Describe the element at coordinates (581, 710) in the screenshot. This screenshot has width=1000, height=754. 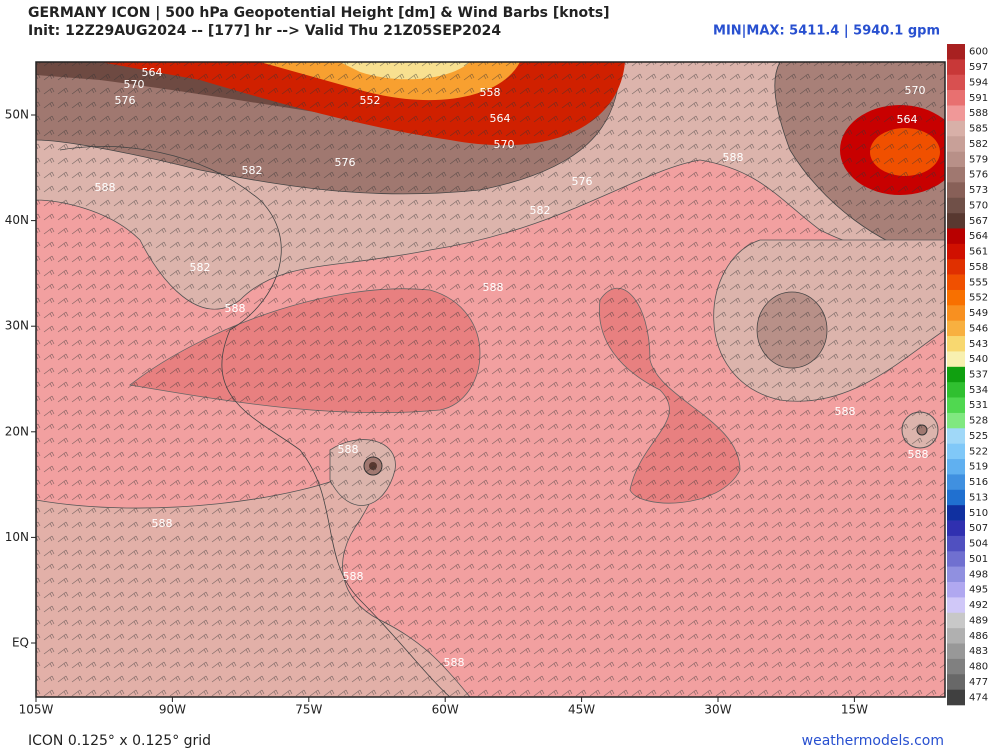
I see `lon-label: 45W` at that location.